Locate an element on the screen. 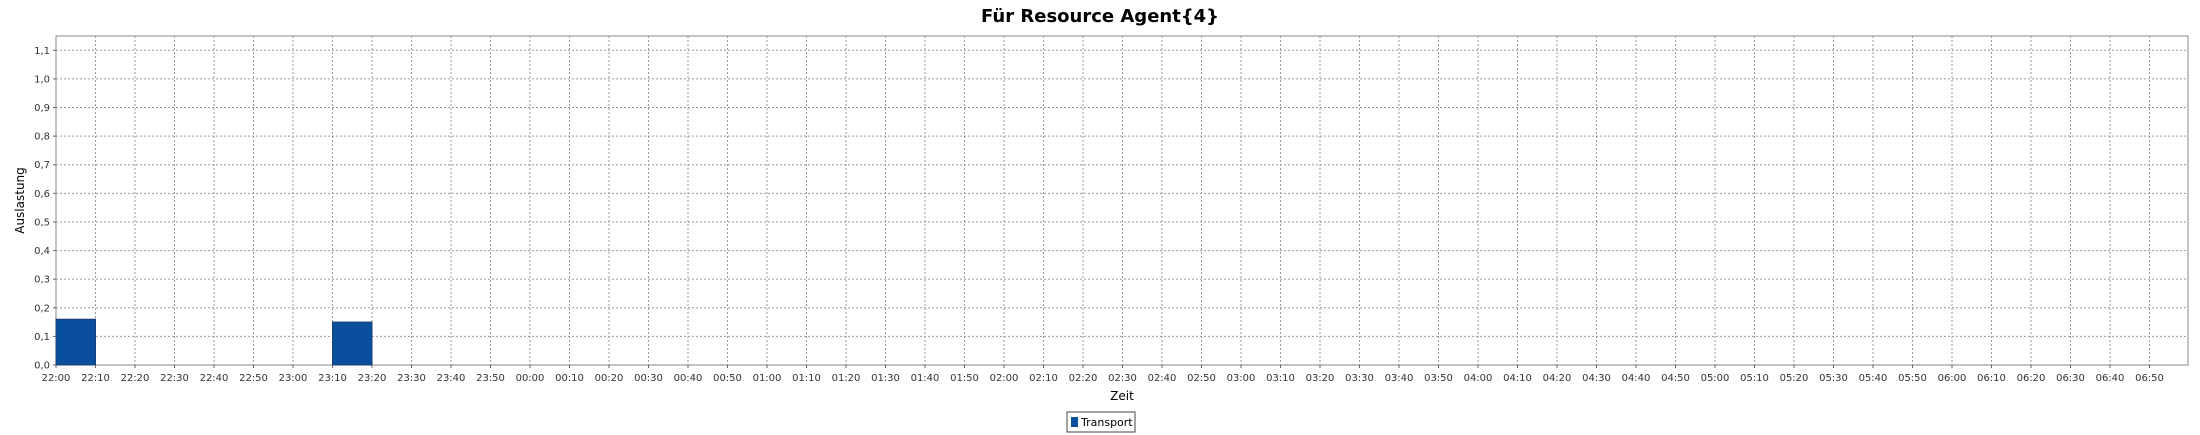 The width and height of the screenshot is (2200, 435). y-tick-label: 0,2 is located at coordinates (42, 308).